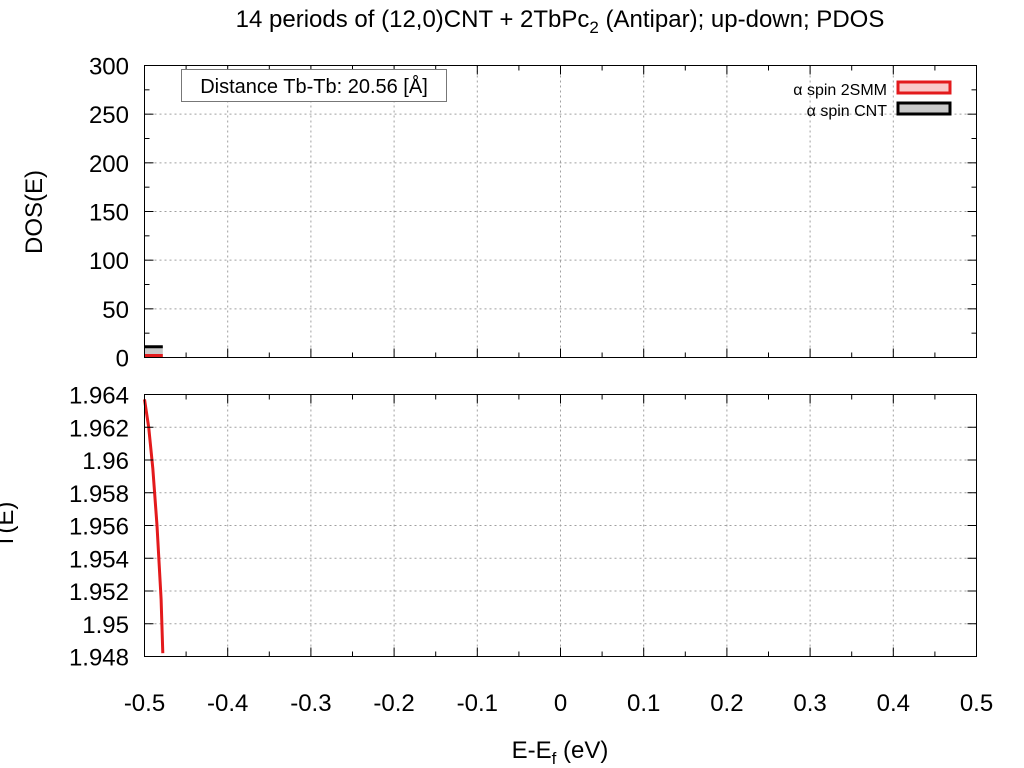 The image size is (1024, 768). I want to click on top-y-tick-label: 50, so click(115, 310).